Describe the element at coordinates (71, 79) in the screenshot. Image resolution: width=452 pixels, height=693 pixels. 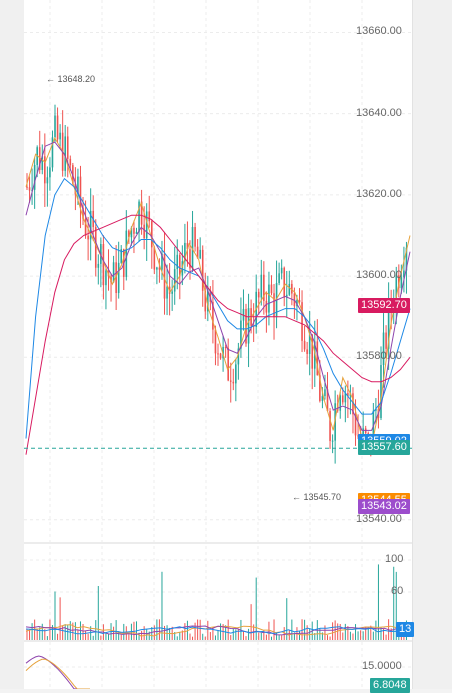
I see `high-price-marker: ← 13648.20` at that location.